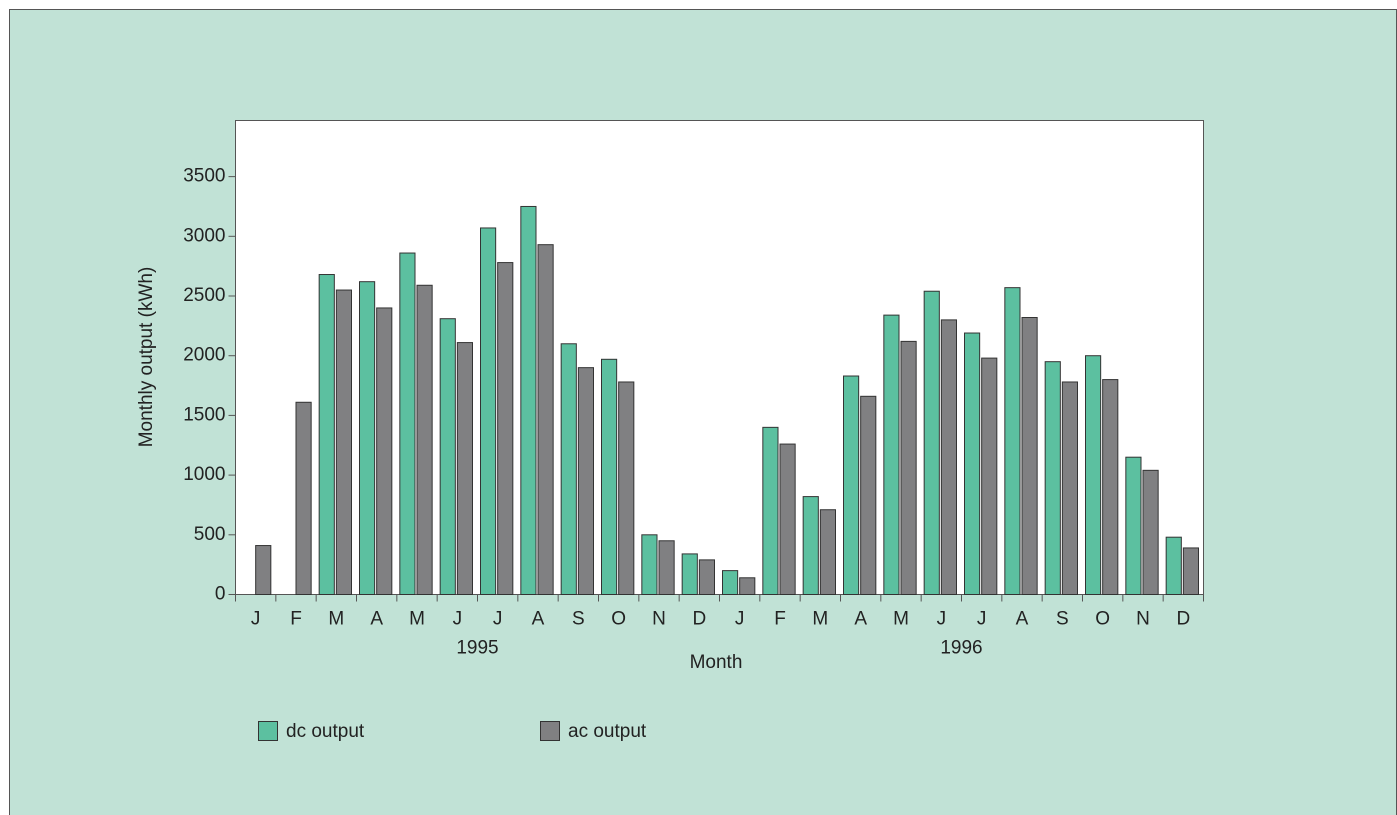  Describe the element at coordinates (204, 355) in the screenshot. I see `y-tick-label: 2000` at that location.